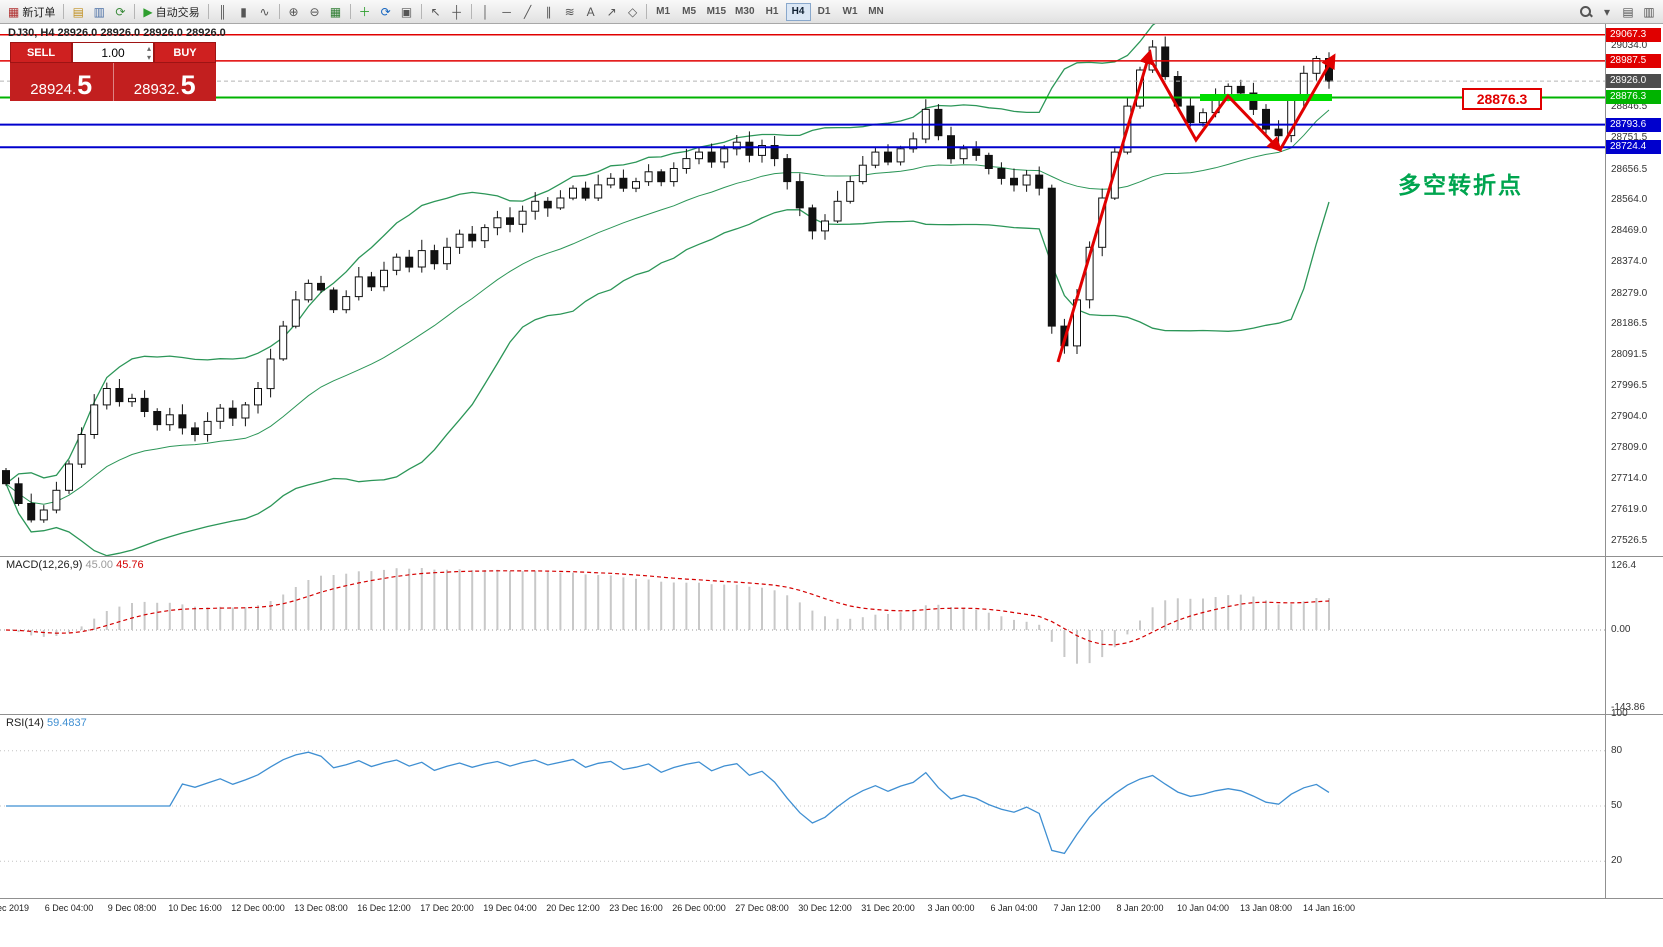 The width and height of the screenshot is (1663, 947). I want to click on buy-price-main: 28932., so click(156, 89).